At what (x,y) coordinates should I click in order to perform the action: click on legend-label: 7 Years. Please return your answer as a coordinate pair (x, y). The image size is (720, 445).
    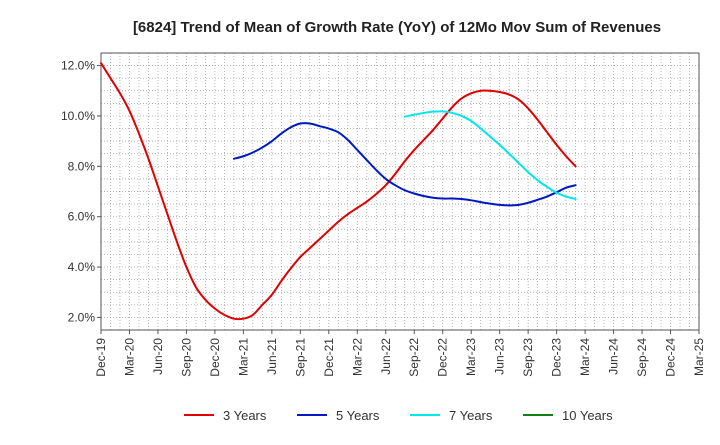
    Looking at the image, I should click on (471, 415).